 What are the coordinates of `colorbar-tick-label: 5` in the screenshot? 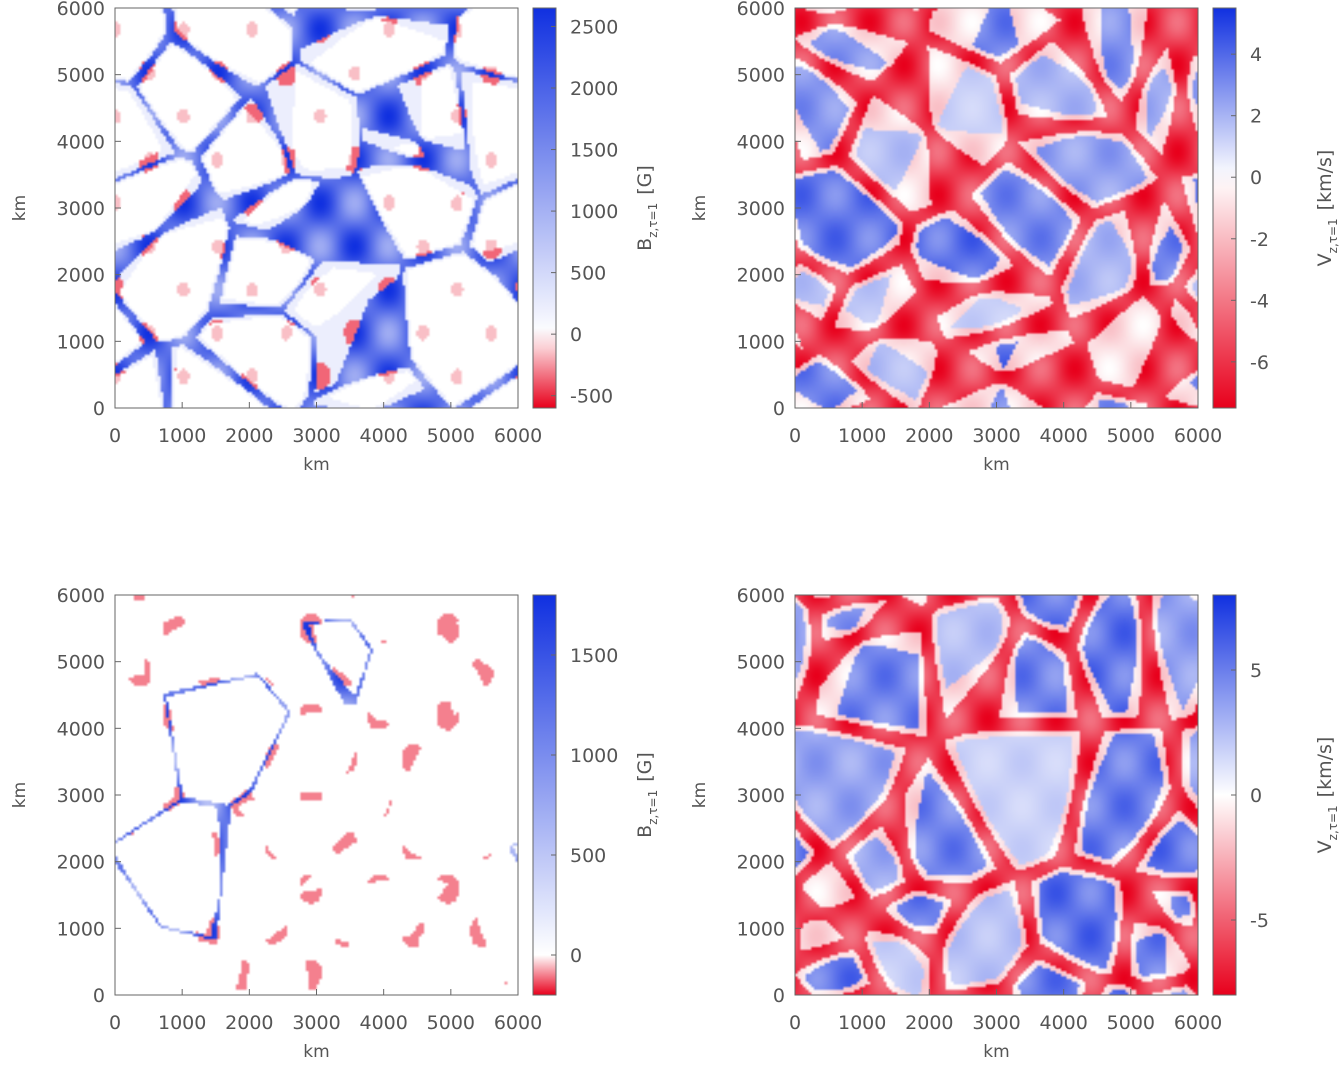 It's located at (1256, 671).